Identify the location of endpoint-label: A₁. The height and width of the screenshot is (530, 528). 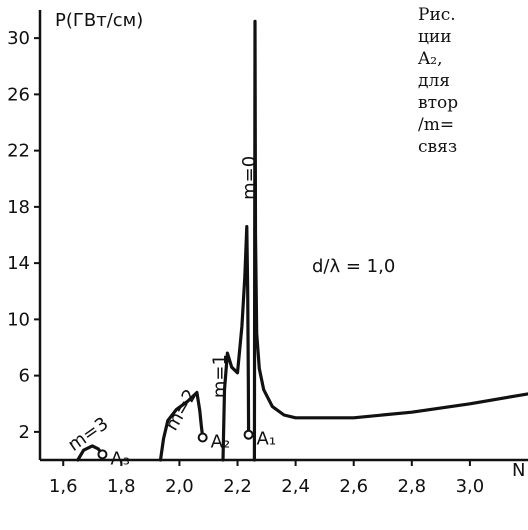
(267, 439).